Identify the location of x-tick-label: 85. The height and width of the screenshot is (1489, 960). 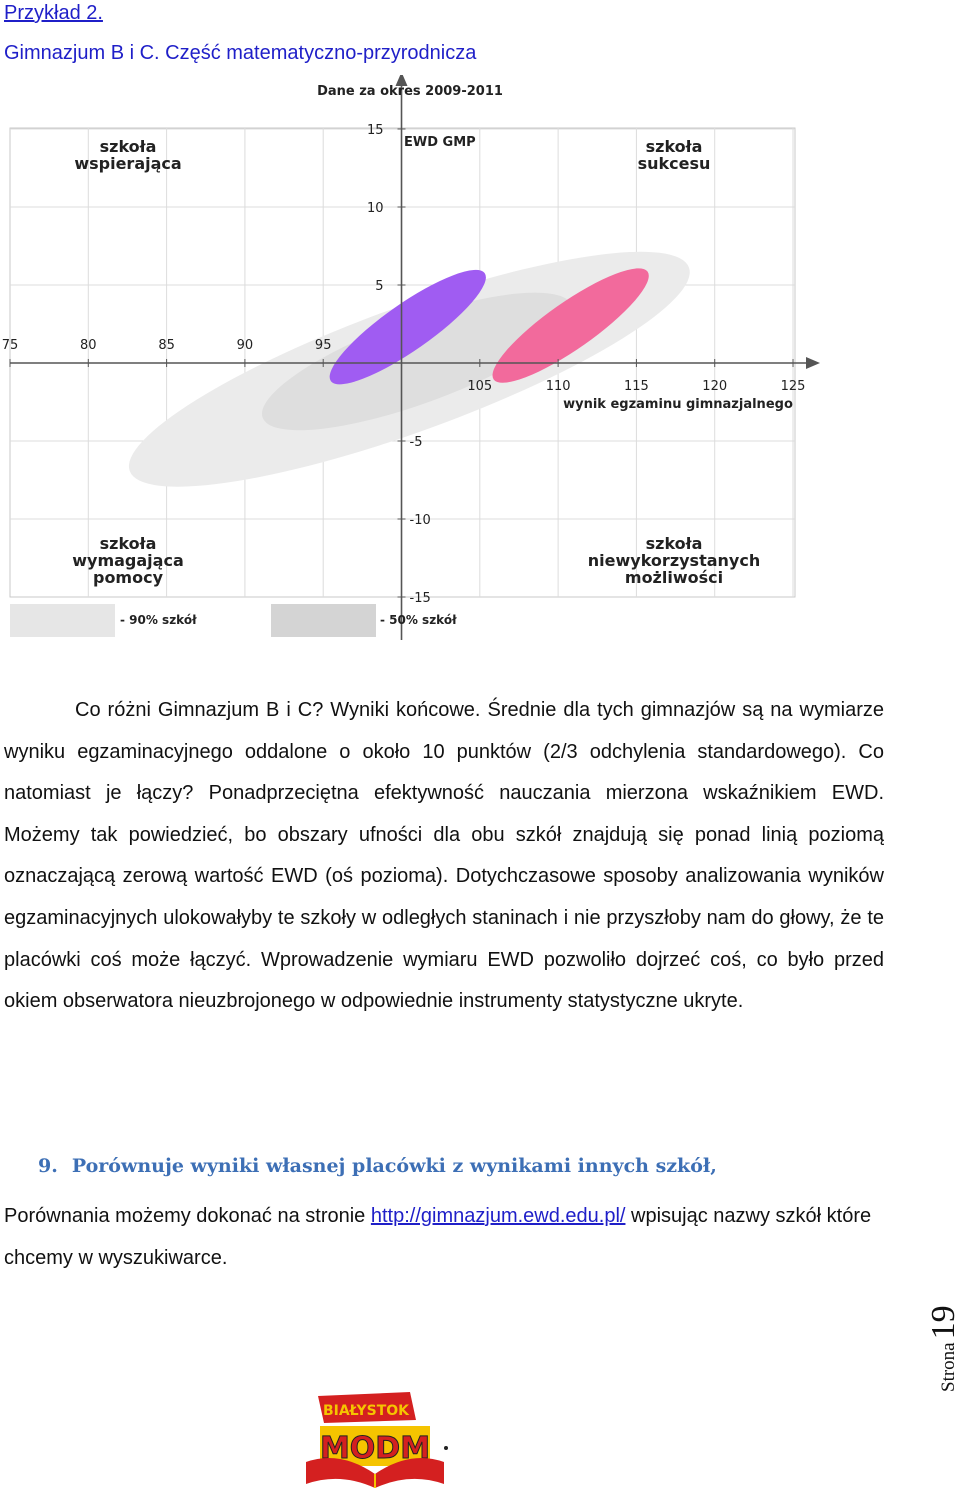
(166, 345).